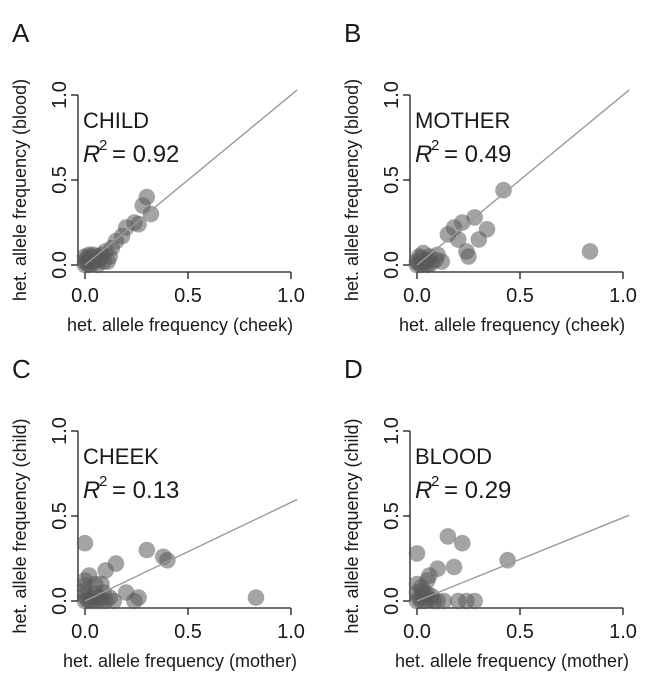  What do you see at coordinates (453, 456) in the screenshot?
I see `panel-label: BLOOD` at bounding box center [453, 456].